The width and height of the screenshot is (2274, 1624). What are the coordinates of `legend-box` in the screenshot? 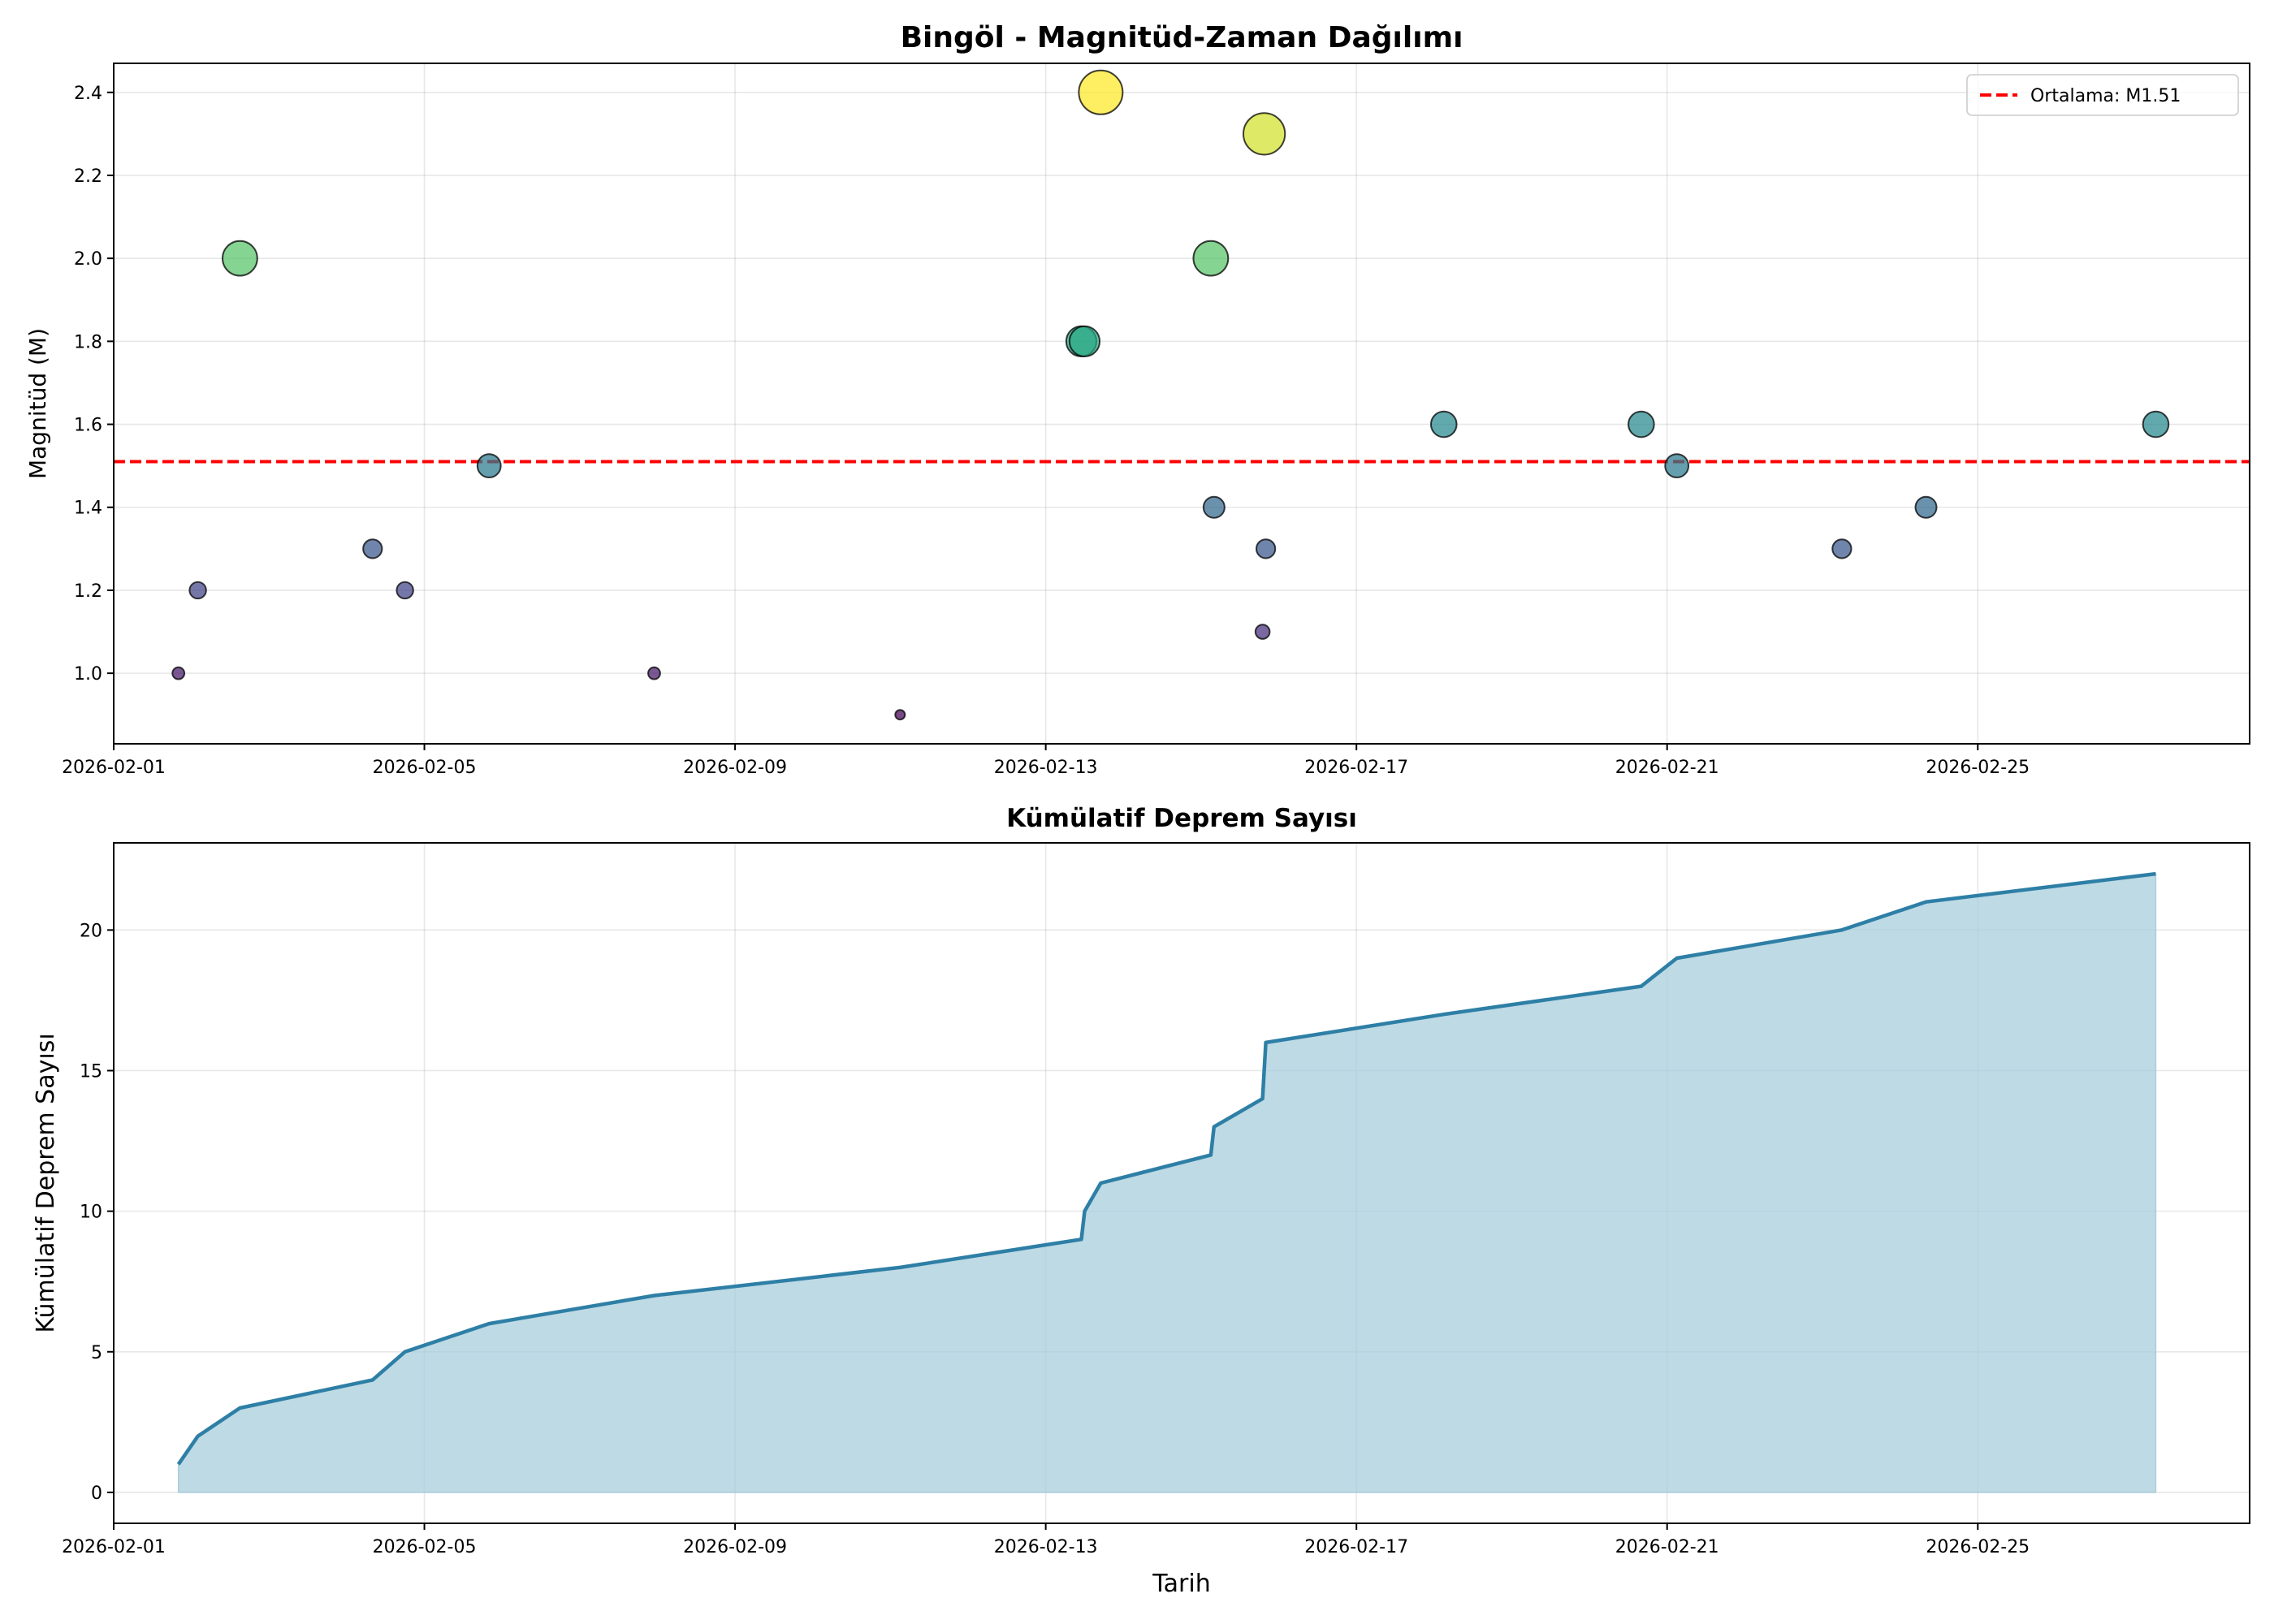 It's located at (2102, 95).